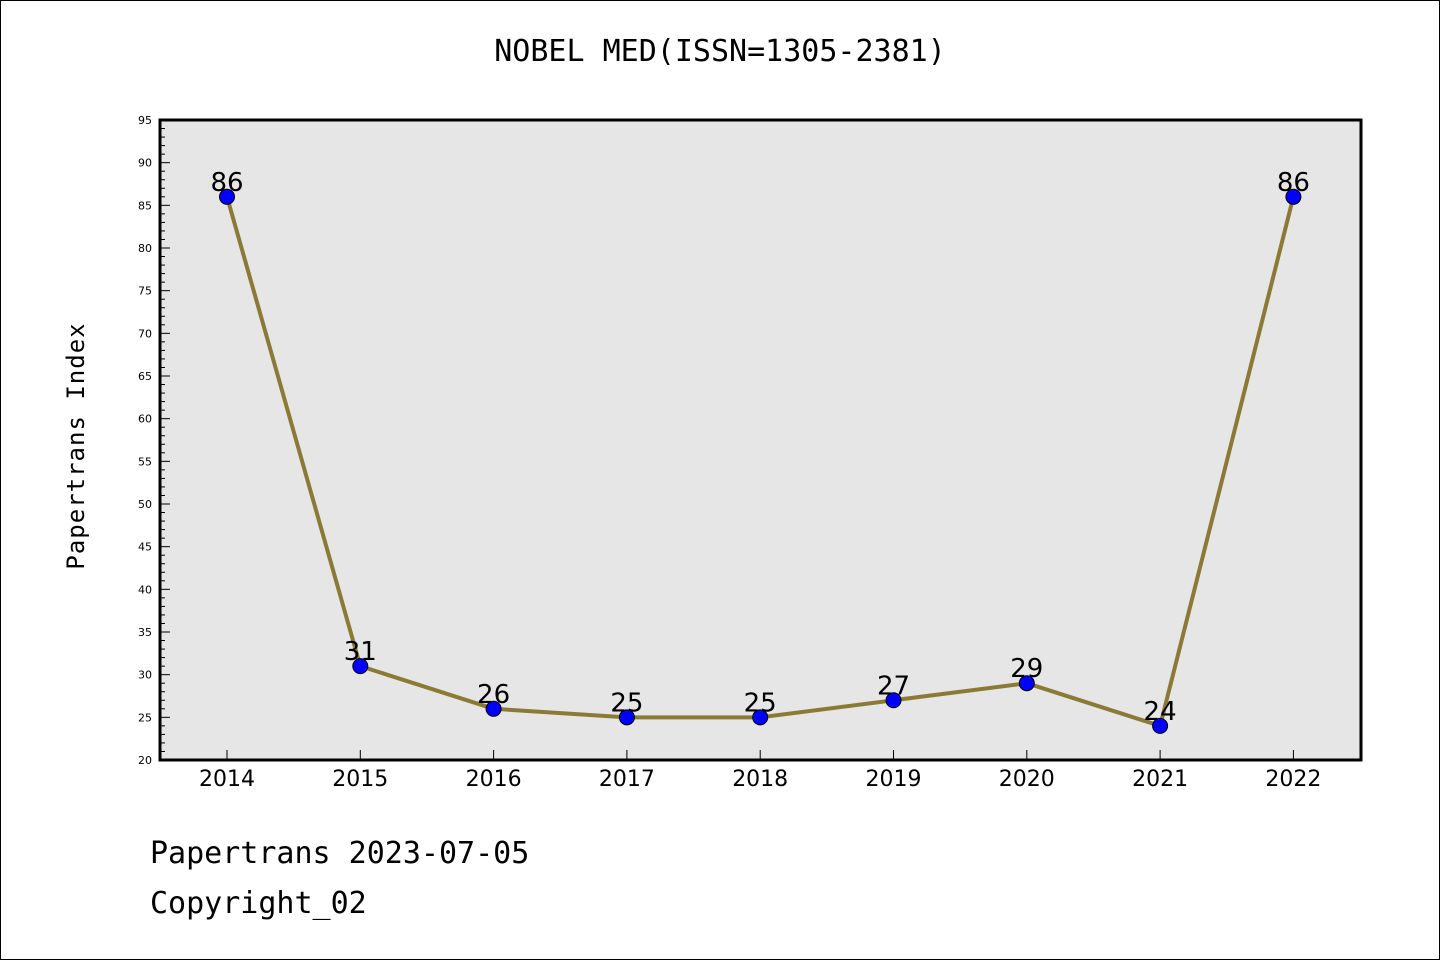  Describe the element at coordinates (227, 779) in the screenshot. I see `x-tick-label: 2014` at that location.